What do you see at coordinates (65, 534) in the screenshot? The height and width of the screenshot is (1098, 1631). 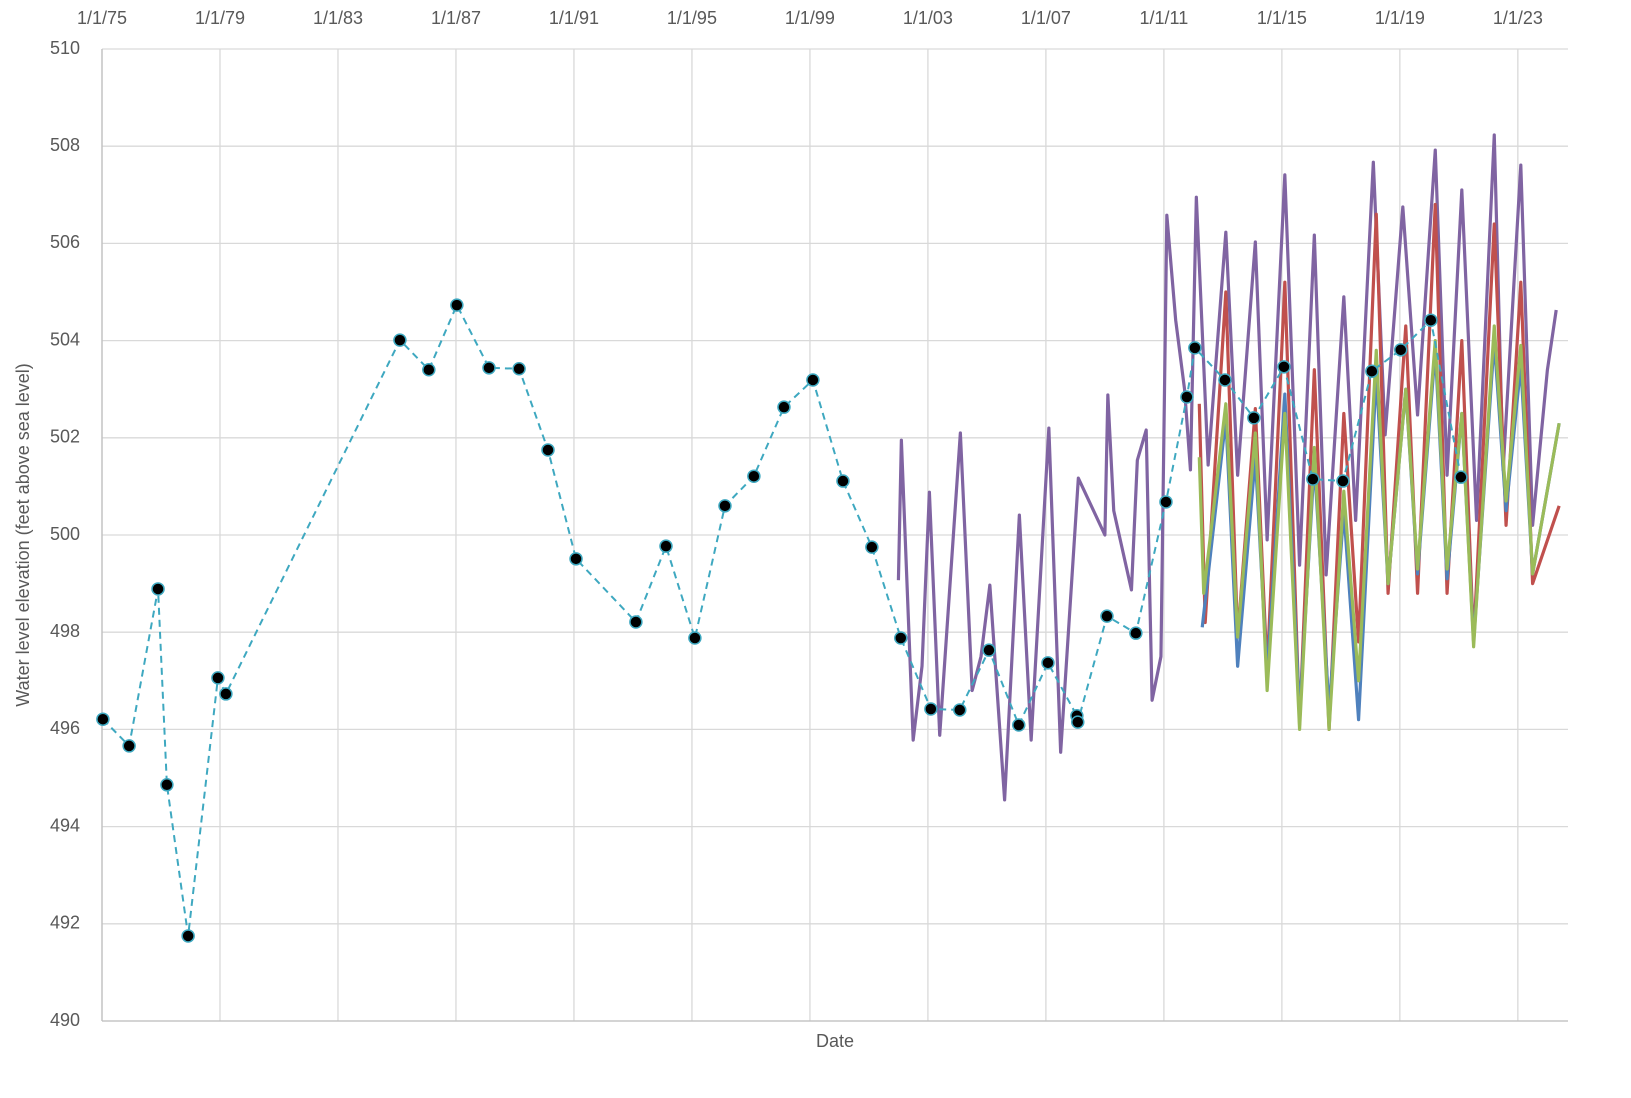 I see `y-tick-label: 500` at bounding box center [65, 534].